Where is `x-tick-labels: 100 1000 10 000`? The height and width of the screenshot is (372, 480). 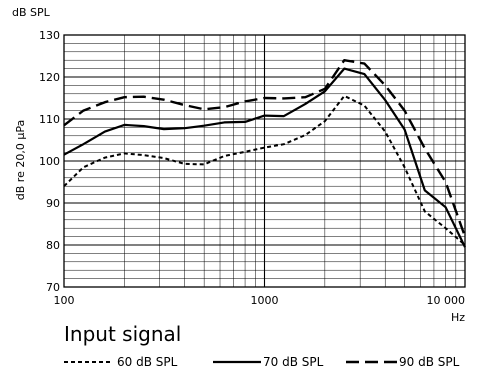 x-tick-labels: 100 1000 10 000 is located at coordinates (260, 300).